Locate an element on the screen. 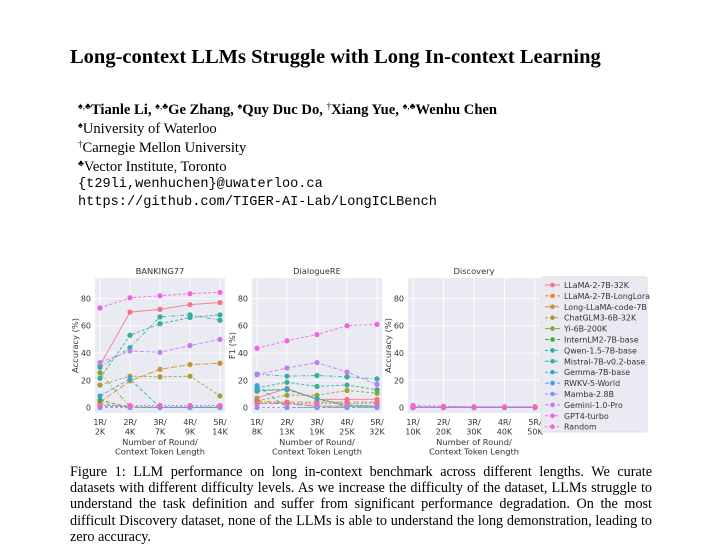 The height and width of the screenshot is (559, 720). legend-label: Gemini-1.0-Pro is located at coordinates (593, 405).